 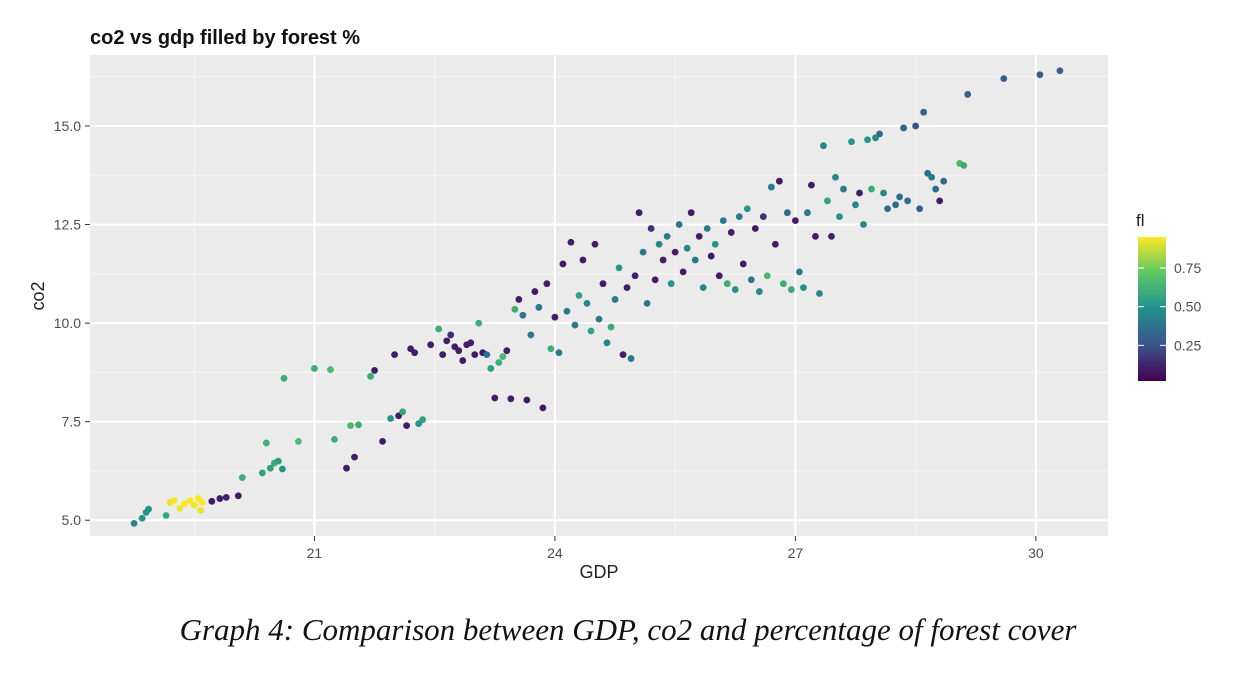 I want to click on legend: fl 0.25 0.50 0.75, so click(x=1168, y=296).